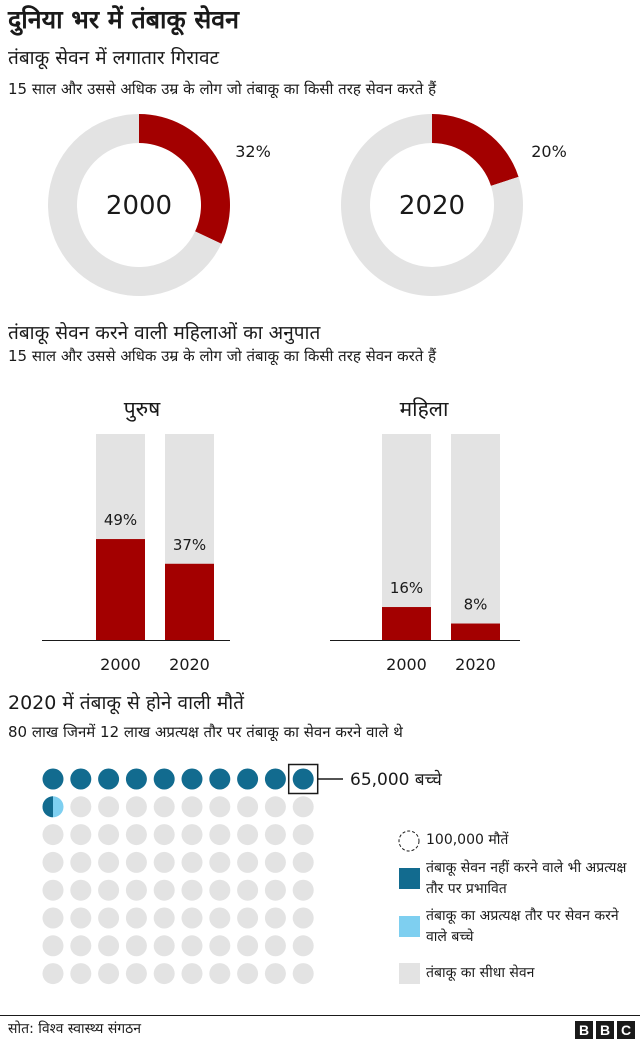  I want to click on source-divider, so click(320, 1015).